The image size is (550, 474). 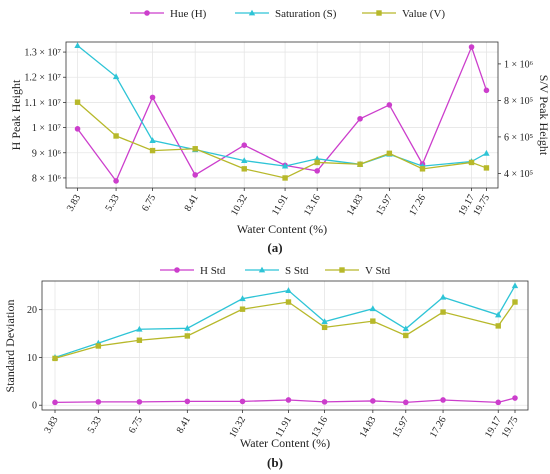 What do you see at coordinates (275, 462) in the screenshot?
I see `panel-b-label: (b)` at bounding box center [275, 462].